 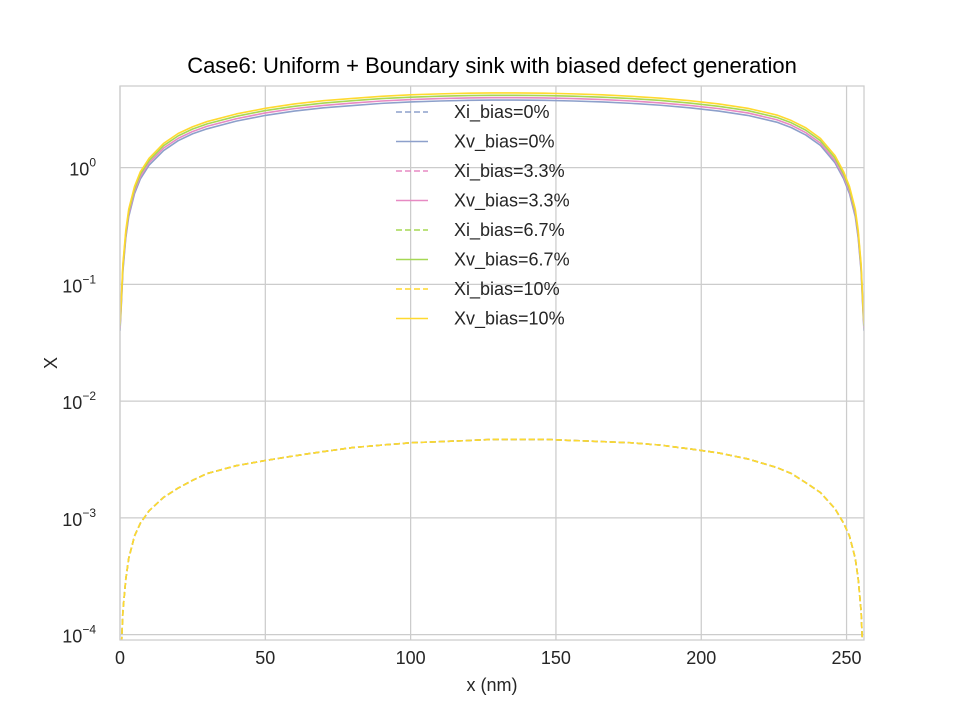 I want to click on legend-label: Xv_bias=6.7%, so click(x=512, y=260).